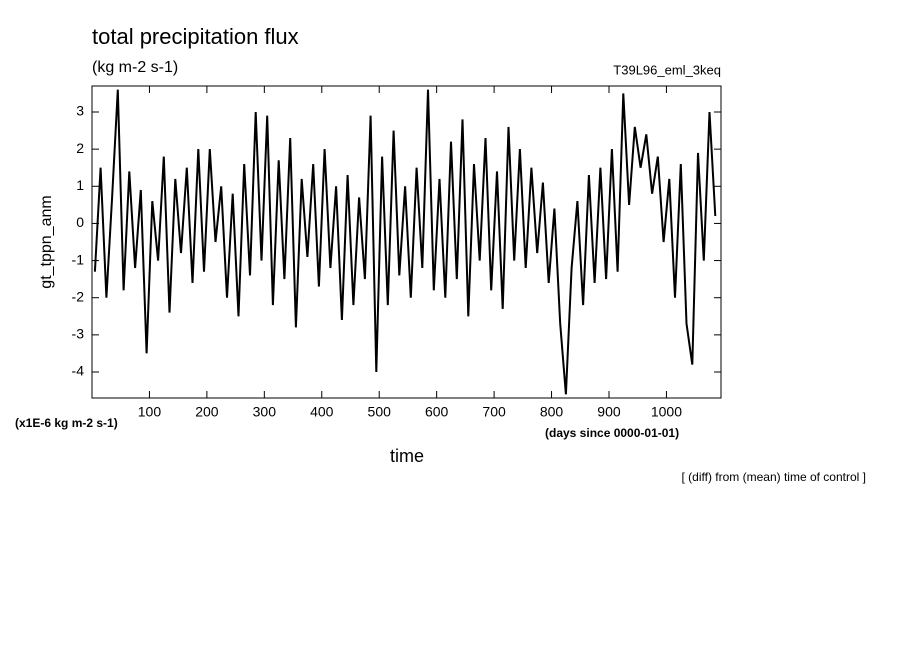 Image resolution: width=904 pixels, height=654 pixels. I want to click on y-tick-label: -1, so click(78, 259).